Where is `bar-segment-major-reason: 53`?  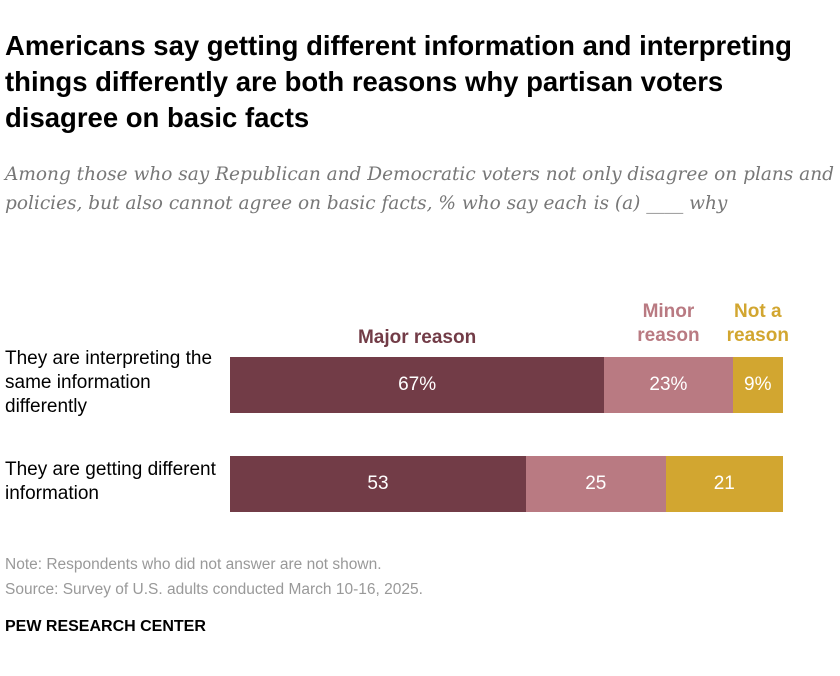
bar-segment-major-reason: 53 is located at coordinates (378, 484).